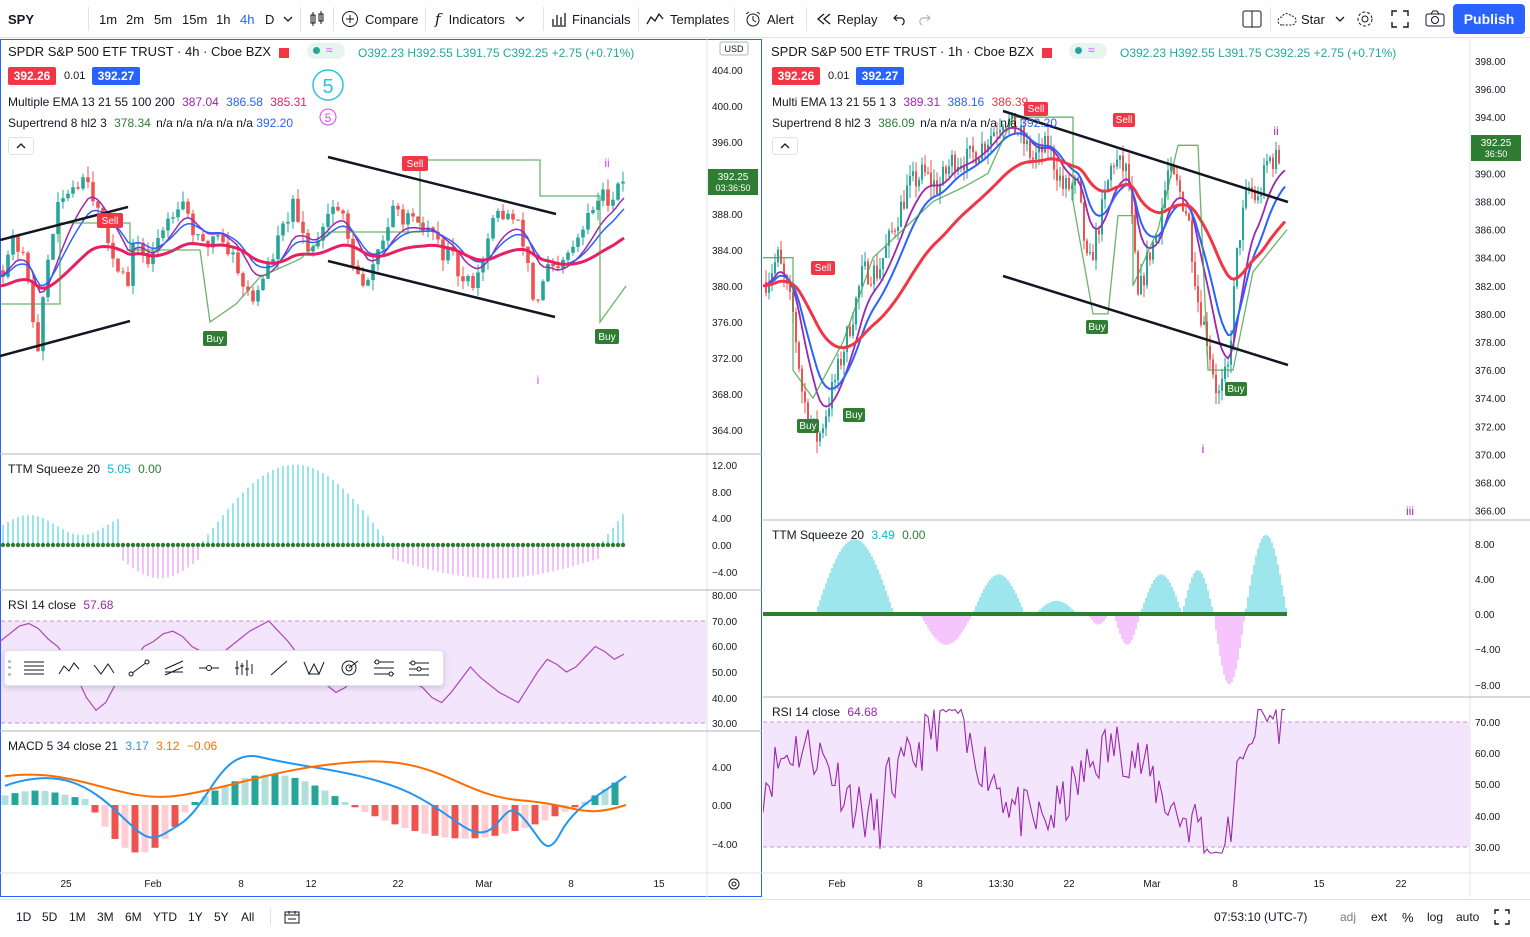  I want to click on left-time-axis: 25 Feb 8 12 22 Mar 8 15, so click(362, 884).